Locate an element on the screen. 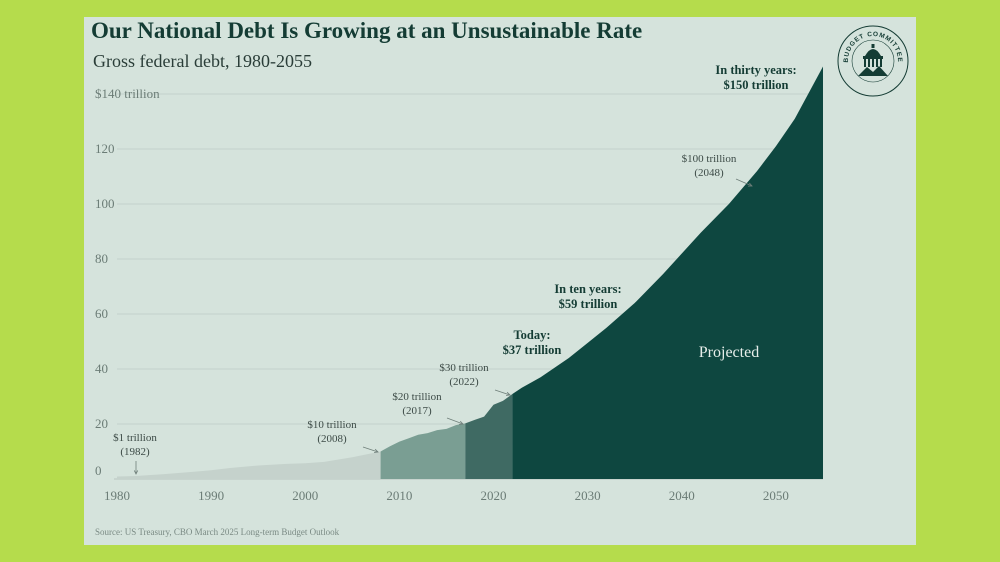 Image resolution: width=1000 pixels, height=562 pixels. x-tick-label: 1980 is located at coordinates (117, 495).